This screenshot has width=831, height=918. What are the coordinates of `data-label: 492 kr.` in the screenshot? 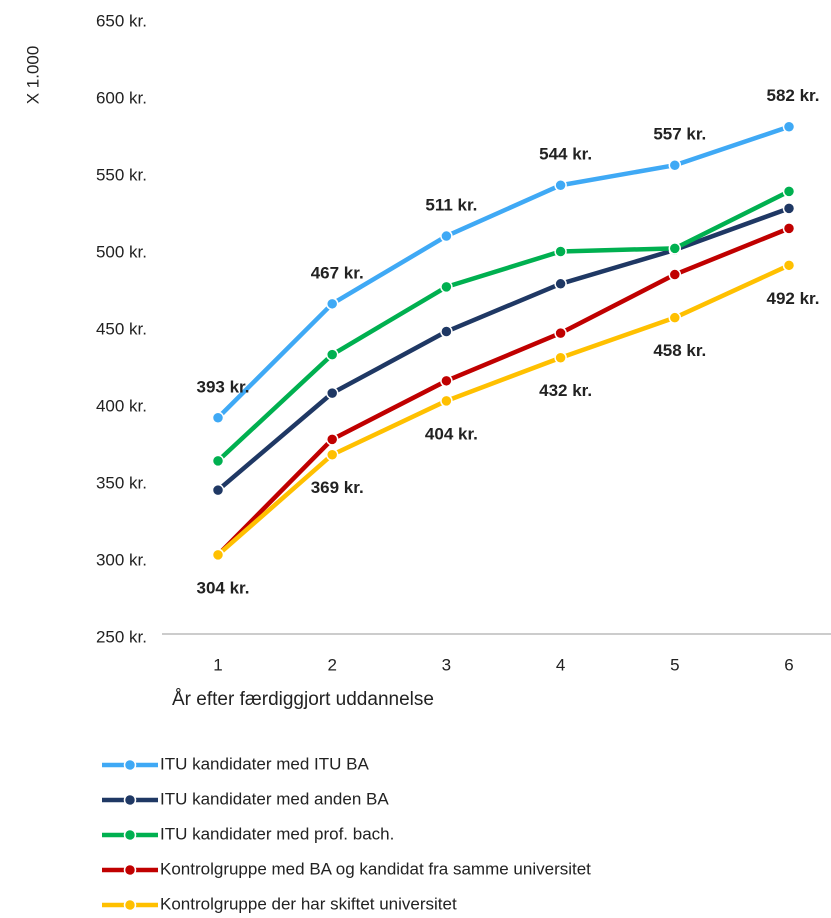 It's located at (793, 298).